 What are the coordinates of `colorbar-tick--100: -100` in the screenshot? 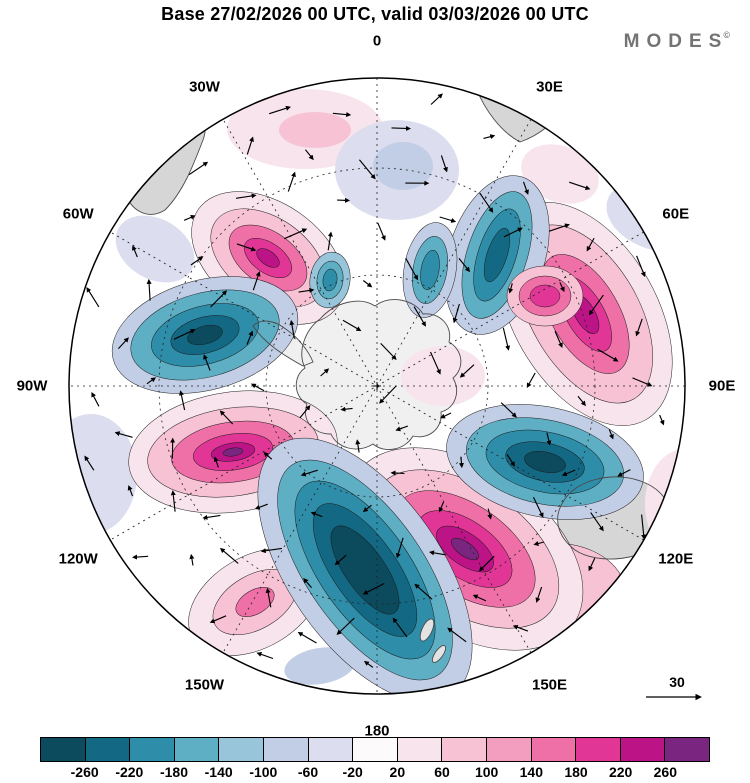 It's located at (263, 772).